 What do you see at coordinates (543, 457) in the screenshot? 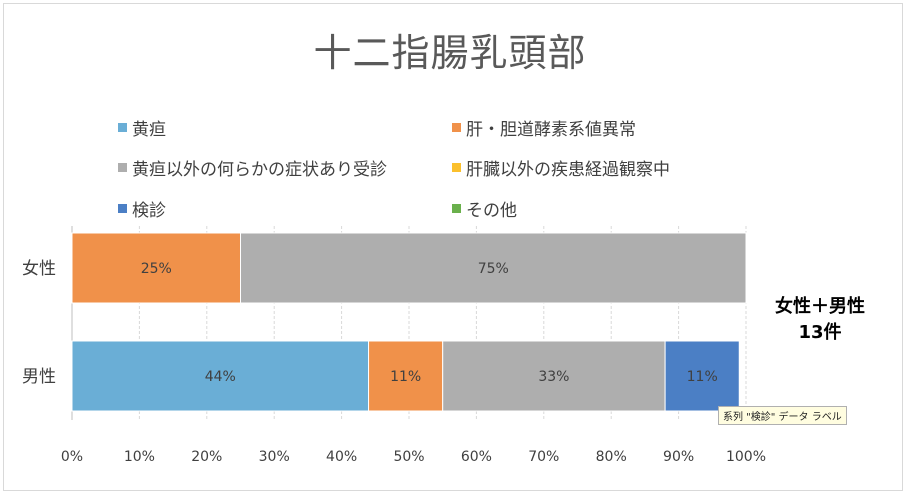
I see `x-tick-label: 70%` at bounding box center [543, 457].